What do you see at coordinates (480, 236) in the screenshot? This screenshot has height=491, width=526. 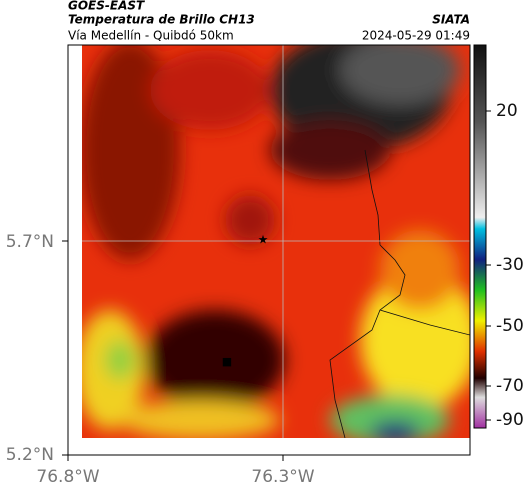 I see `colorbar` at bounding box center [480, 236].